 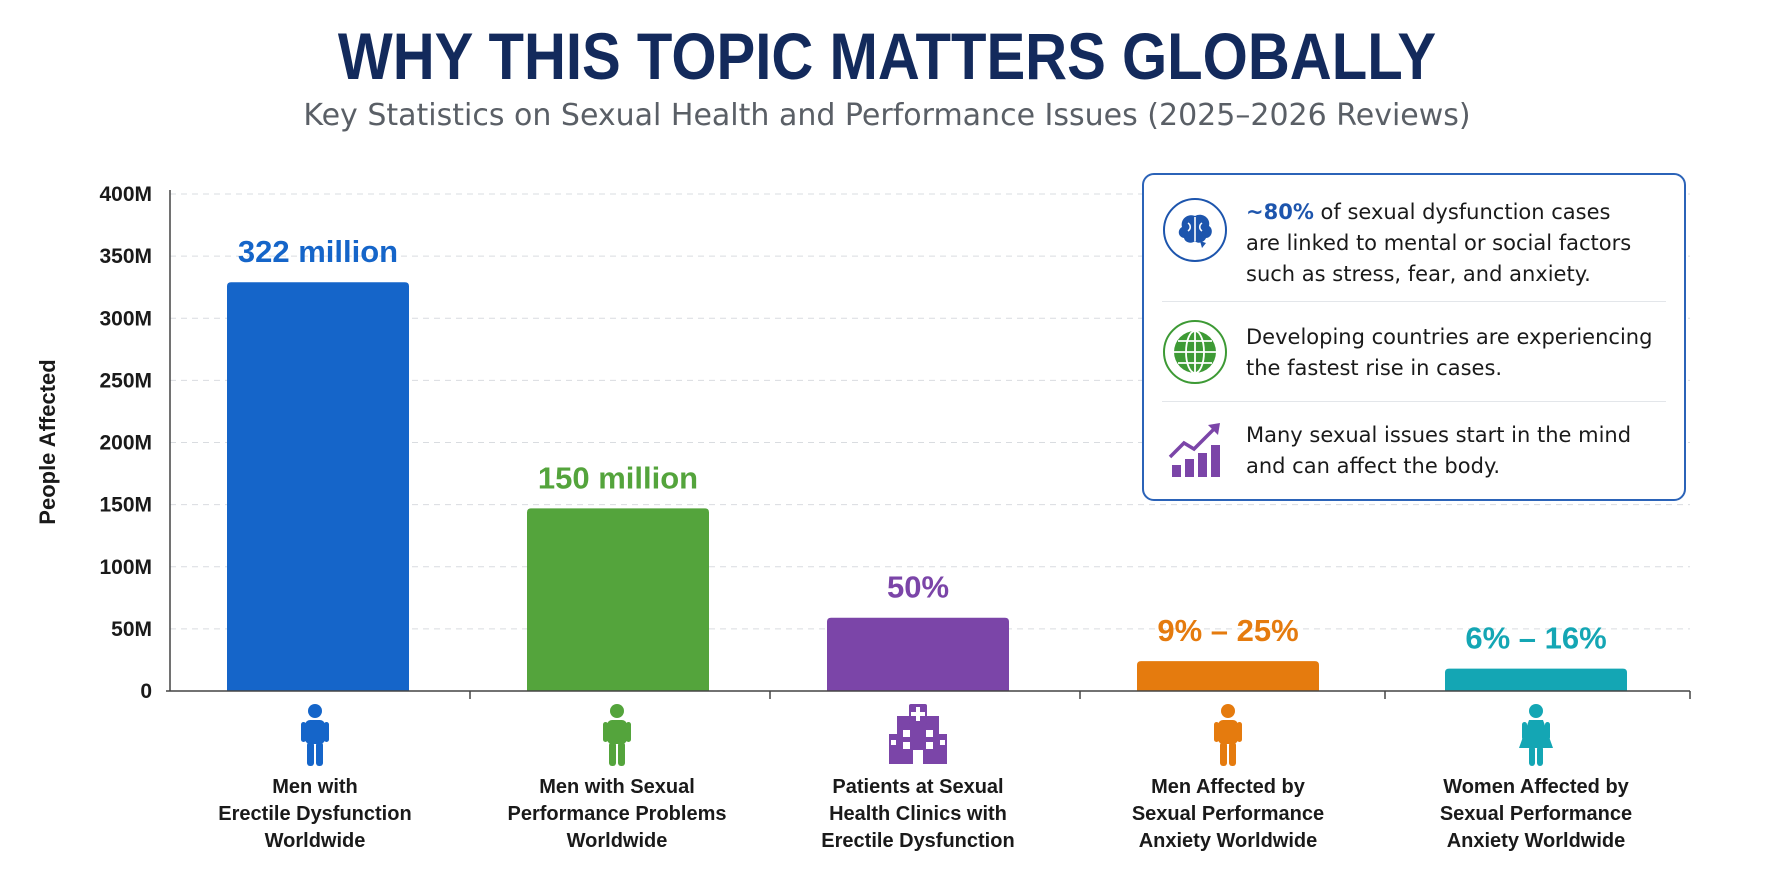 I want to click on bar-value-label: 150 million, so click(x=618, y=477).